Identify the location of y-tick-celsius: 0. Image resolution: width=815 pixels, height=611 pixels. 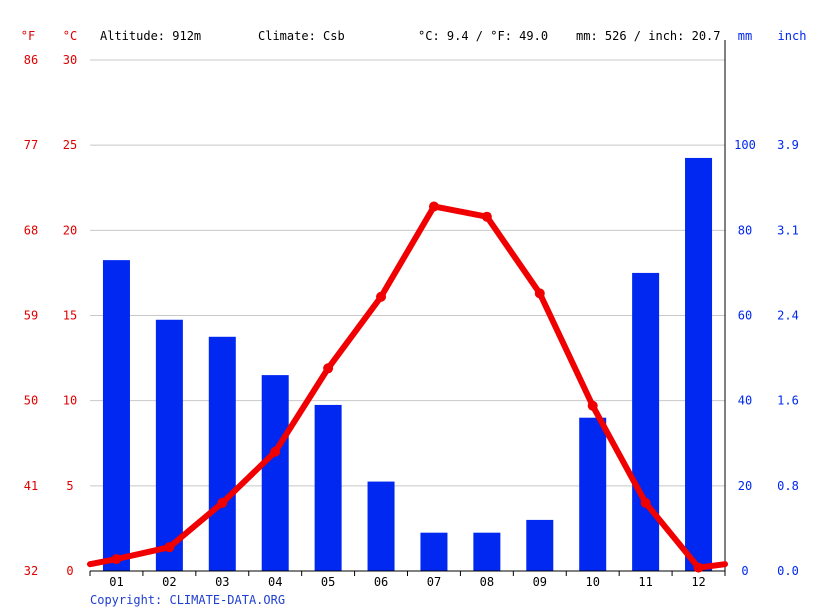
(69, 571).